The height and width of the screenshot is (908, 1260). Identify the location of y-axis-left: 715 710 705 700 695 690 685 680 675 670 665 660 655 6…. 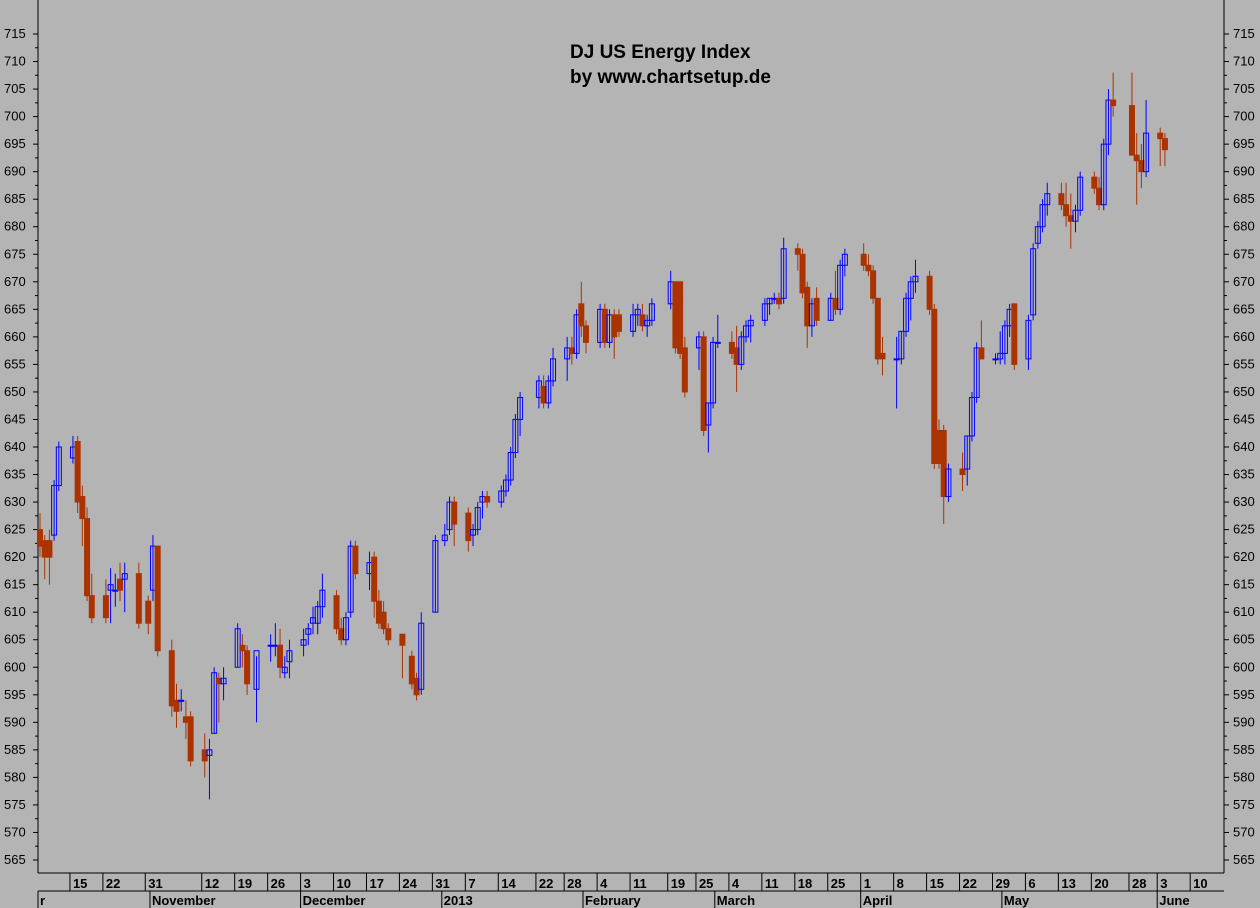
(21, 437).